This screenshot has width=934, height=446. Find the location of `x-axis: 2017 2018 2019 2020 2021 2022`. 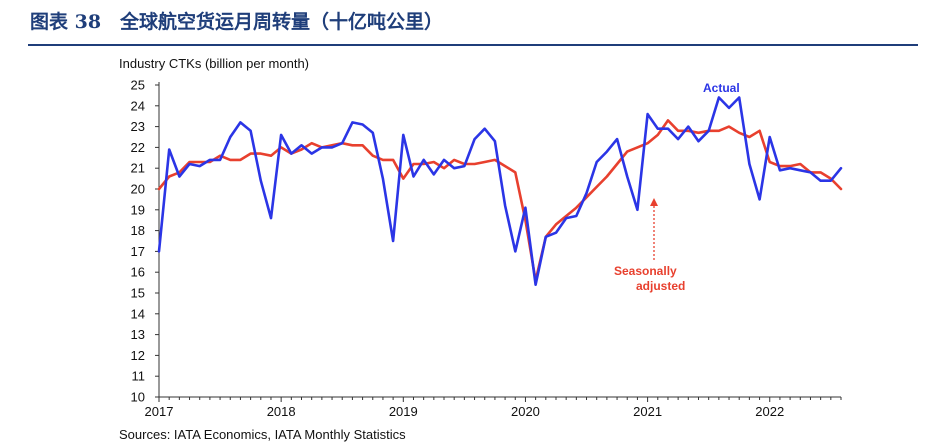

x-axis: 2017 2018 2019 2020 2021 2022 is located at coordinates (493, 407).